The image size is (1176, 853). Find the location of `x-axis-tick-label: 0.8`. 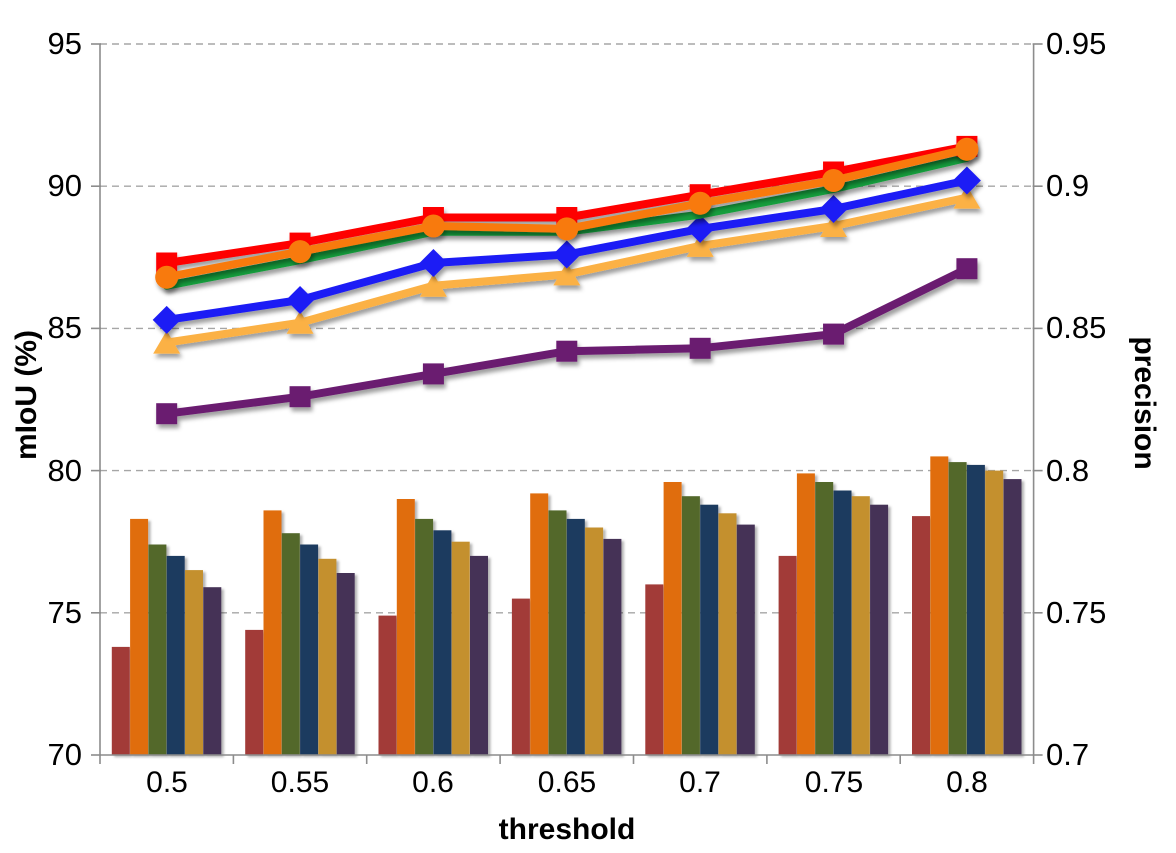

x-axis-tick-label: 0.8 is located at coordinates (967, 782).